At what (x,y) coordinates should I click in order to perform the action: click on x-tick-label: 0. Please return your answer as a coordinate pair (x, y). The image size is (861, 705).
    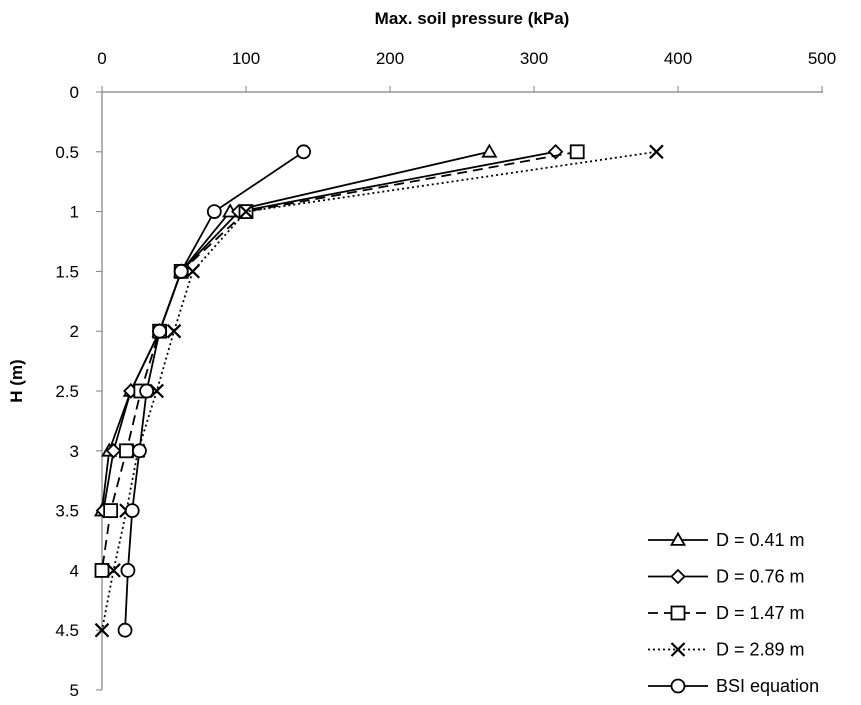
    Looking at the image, I should click on (101, 58).